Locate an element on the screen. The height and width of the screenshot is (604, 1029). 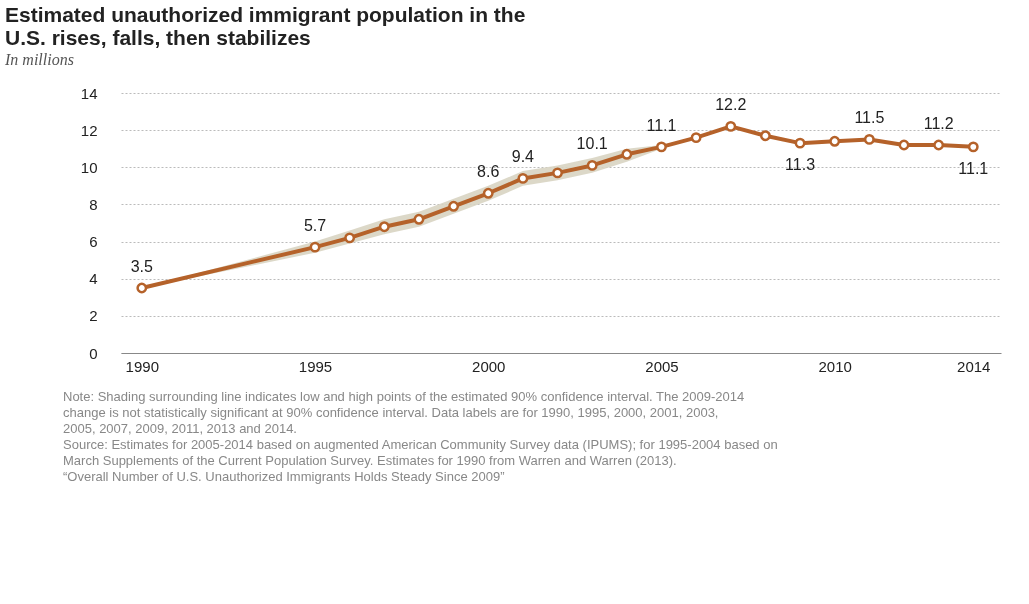
y-tick-label: 0 is located at coordinates (93, 353).